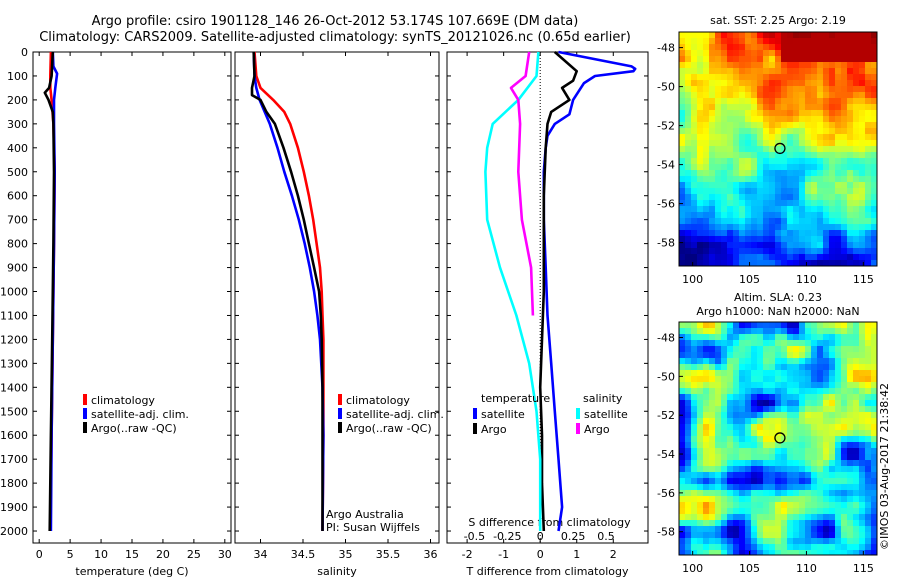  Describe the element at coordinates (303, 554) in the screenshot. I see `x-tick-label: 34.5` at that location.